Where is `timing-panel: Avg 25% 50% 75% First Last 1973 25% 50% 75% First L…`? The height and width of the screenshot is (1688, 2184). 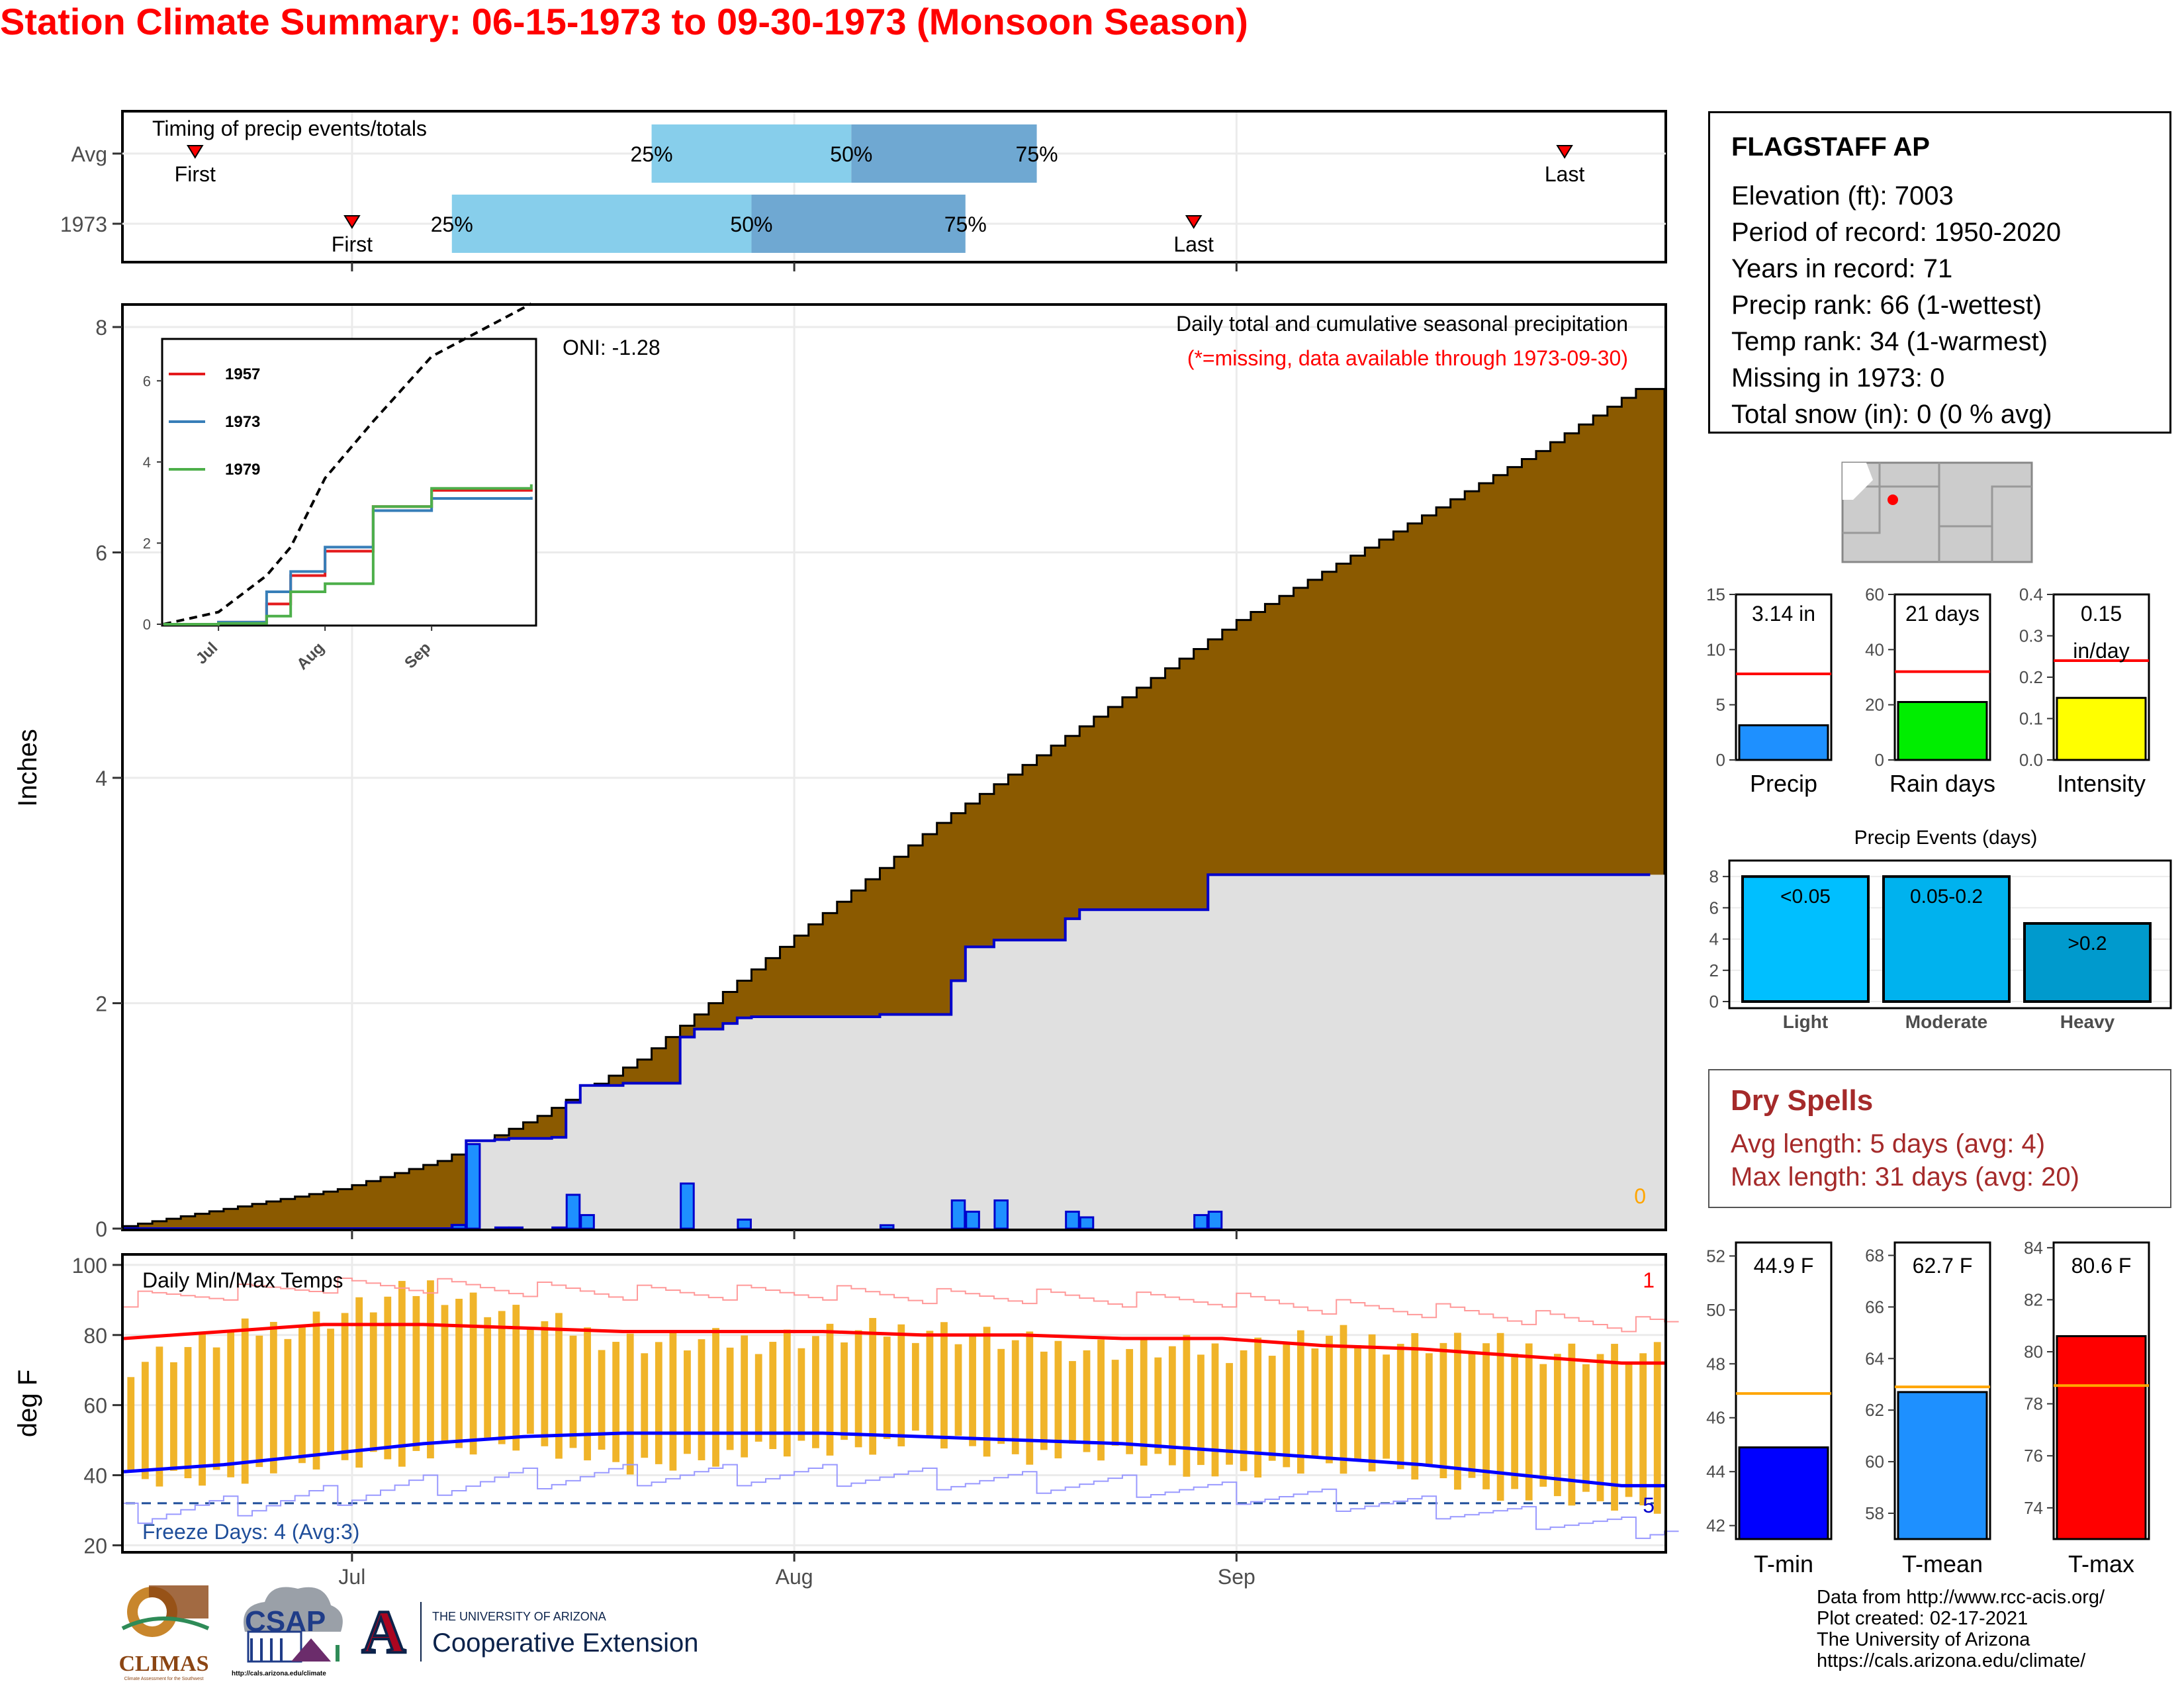
timing-panel: Avg 25% 50% 75% First Last 1973 25% 50% 75% First L… is located at coordinates (863, 190).